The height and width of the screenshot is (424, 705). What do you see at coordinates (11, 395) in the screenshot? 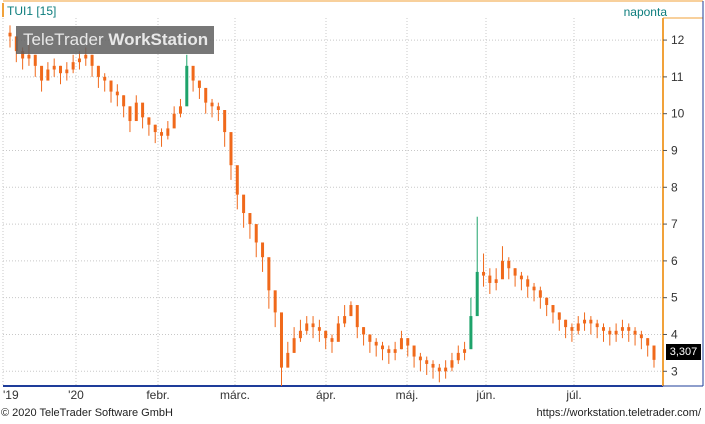
I see `x-tick-label: '19` at bounding box center [11, 395].